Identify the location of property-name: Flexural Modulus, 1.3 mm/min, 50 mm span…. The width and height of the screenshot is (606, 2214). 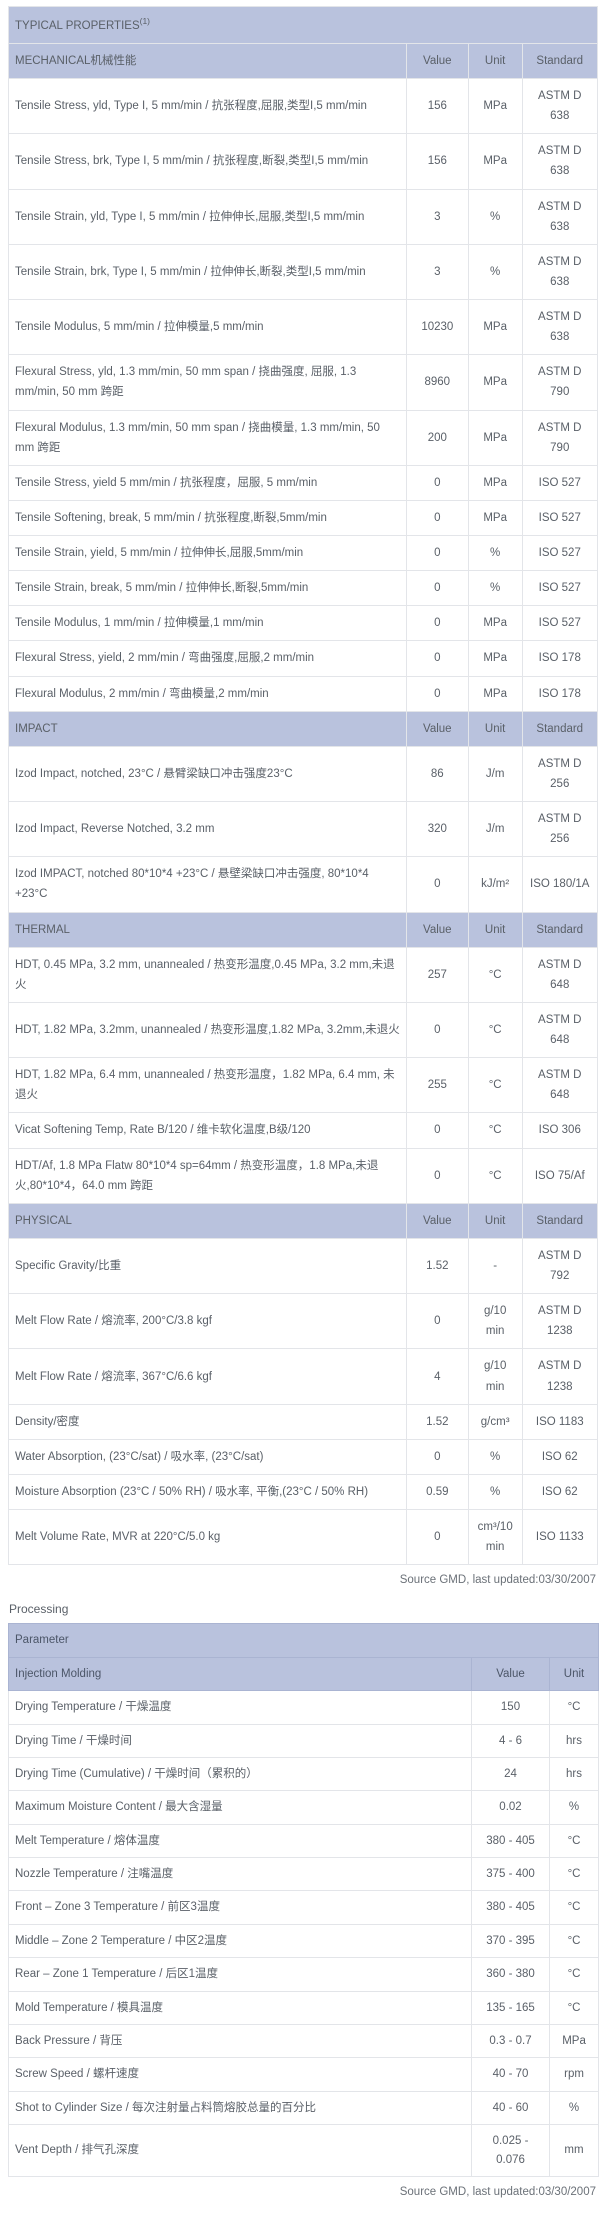
(207, 437).